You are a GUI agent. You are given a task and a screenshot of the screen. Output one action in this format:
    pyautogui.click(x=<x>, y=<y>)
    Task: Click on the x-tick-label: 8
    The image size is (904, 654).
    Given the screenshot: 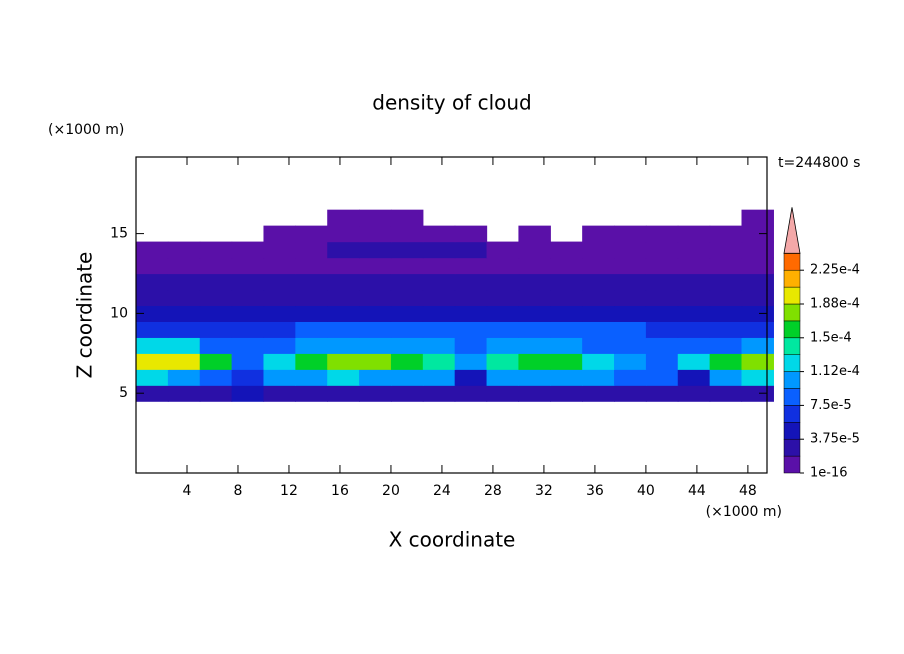 What is the action you would take?
    pyautogui.click(x=238, y=491)
    